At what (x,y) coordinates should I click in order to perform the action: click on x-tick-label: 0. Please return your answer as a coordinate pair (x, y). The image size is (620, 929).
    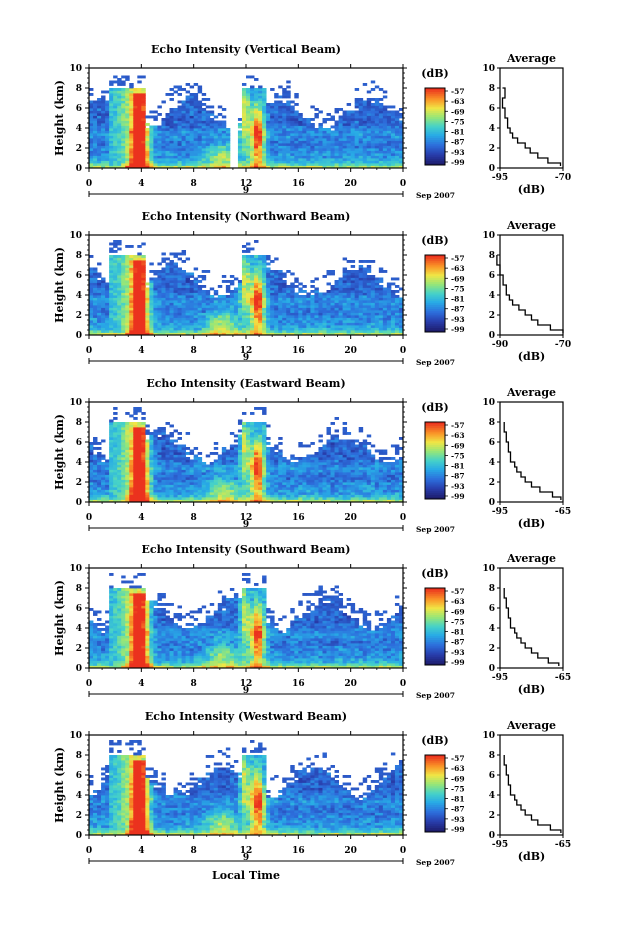
    Looking at the image, I should click on (403, 351).